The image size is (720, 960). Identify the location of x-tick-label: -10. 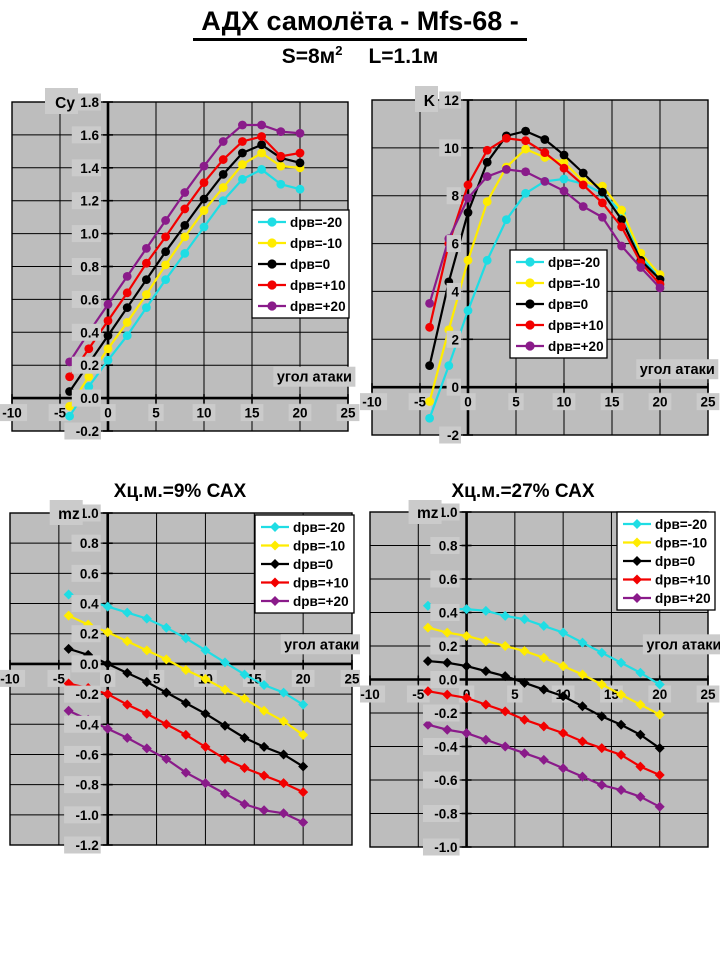
(370, 694).